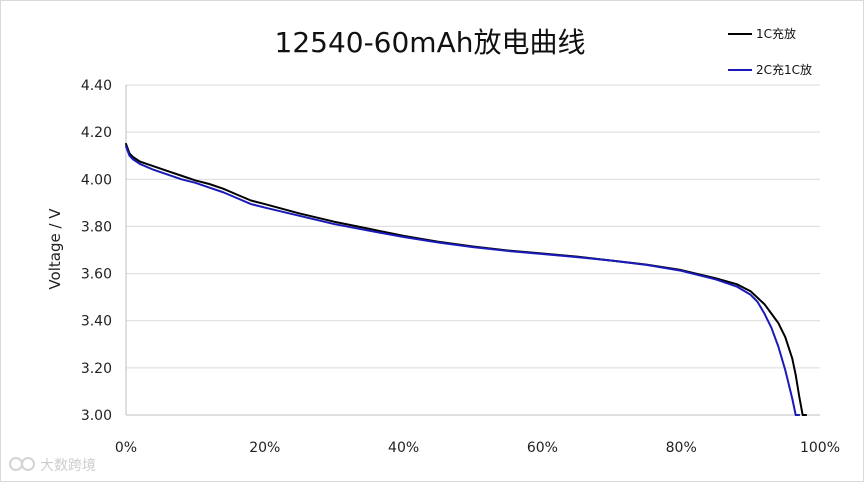  I want to click on x-tick-label: 20%, so click(264, 448).